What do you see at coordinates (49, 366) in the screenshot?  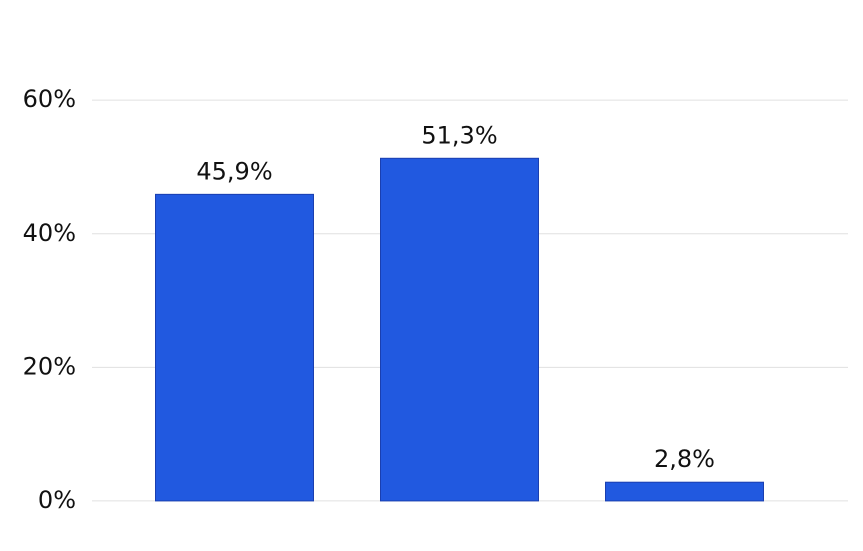 I see `y-tick-label: 20%` at bounding box center [49, 366].